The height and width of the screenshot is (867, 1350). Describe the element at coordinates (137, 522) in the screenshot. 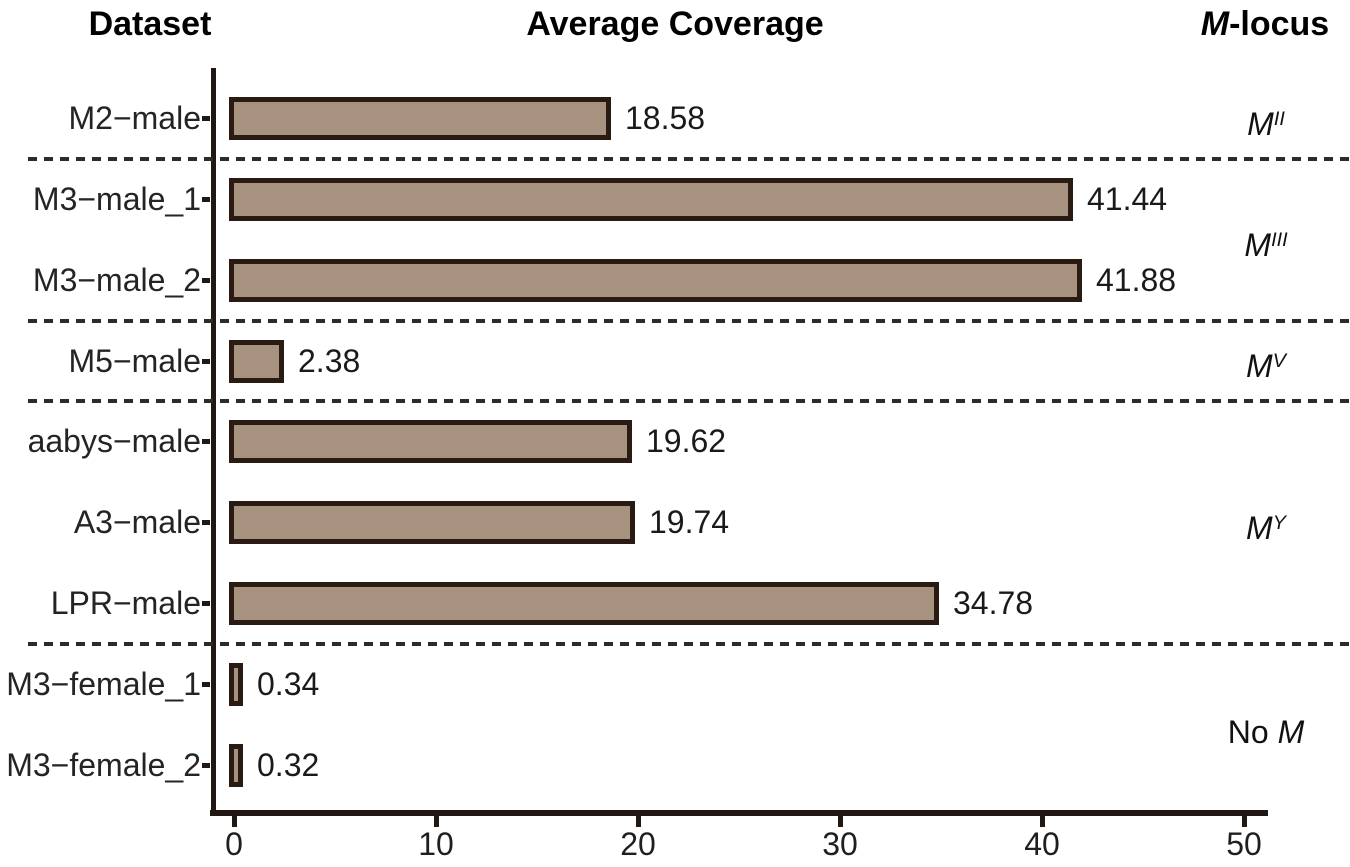

I see `dataset-label: A3−male` at that location.